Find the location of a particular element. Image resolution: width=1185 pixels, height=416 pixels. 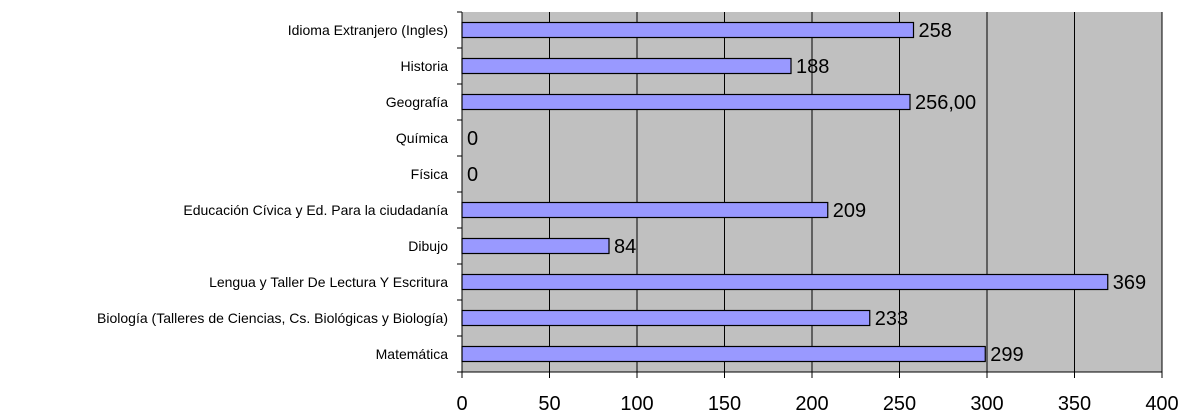

x-tick-label: 400 is located at coordinates (1161, 404).